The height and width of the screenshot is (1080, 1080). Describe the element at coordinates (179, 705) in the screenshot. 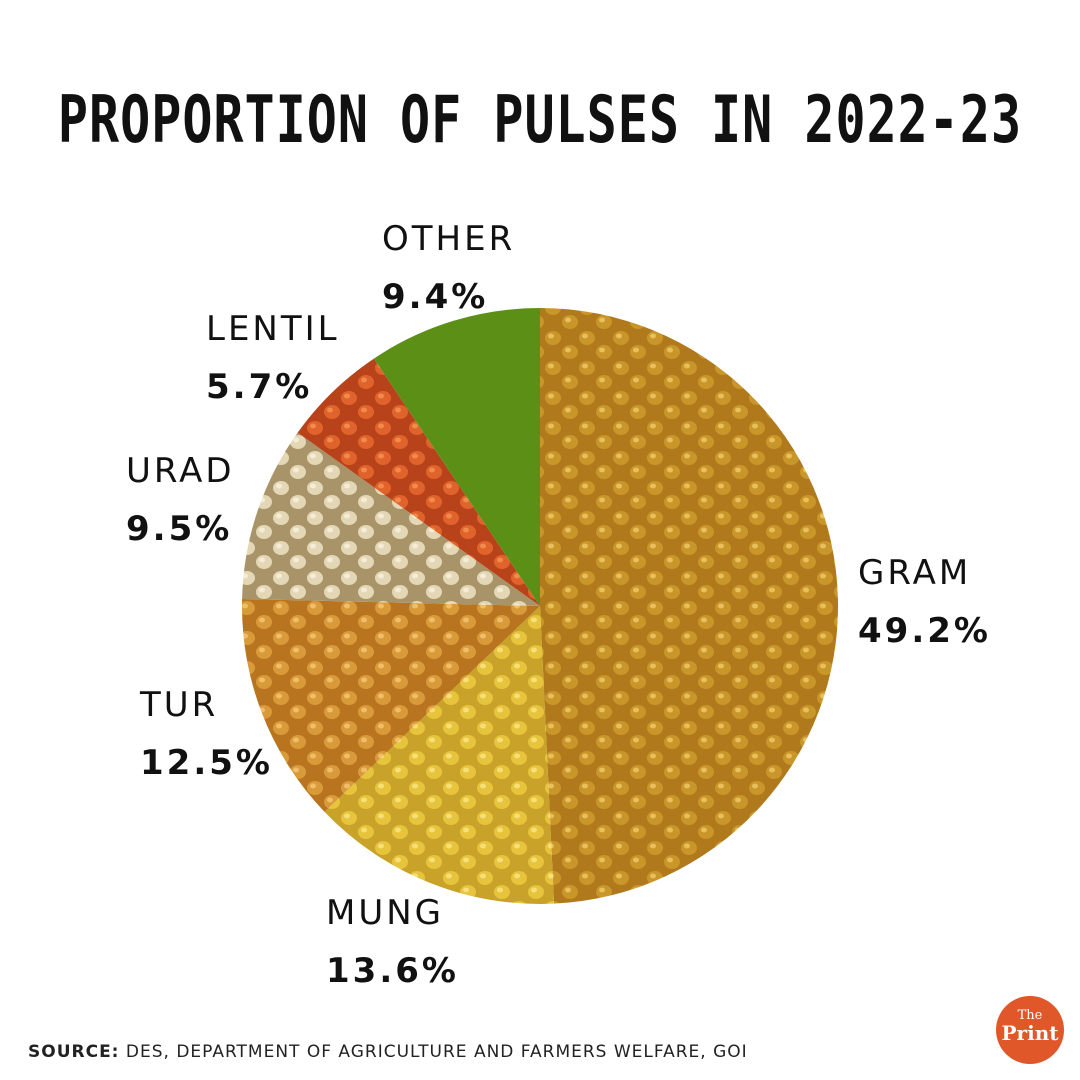

I see `slice-name: TUR` at that location.